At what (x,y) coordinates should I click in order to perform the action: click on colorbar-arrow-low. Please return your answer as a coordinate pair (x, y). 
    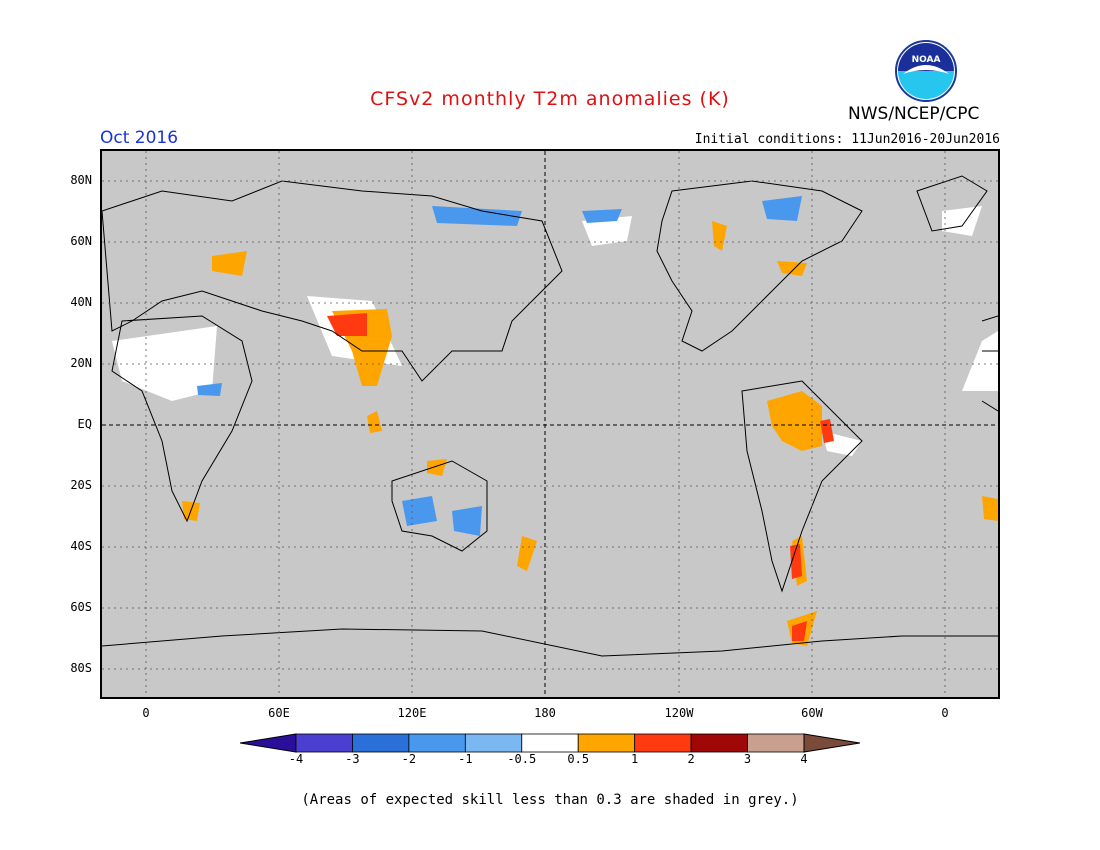
    Looking at the image, I should click on (268, 743).